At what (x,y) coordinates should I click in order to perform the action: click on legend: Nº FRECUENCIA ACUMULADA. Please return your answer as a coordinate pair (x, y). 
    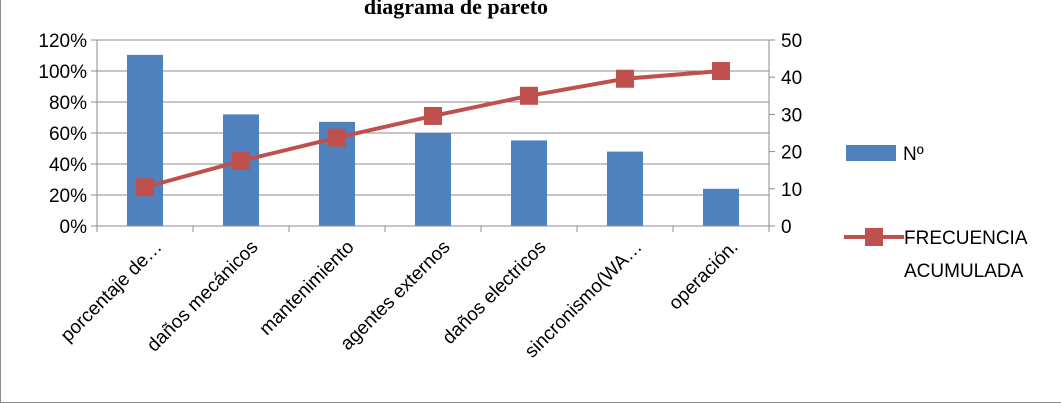
    Looking at the image, I should click on (936, 213).